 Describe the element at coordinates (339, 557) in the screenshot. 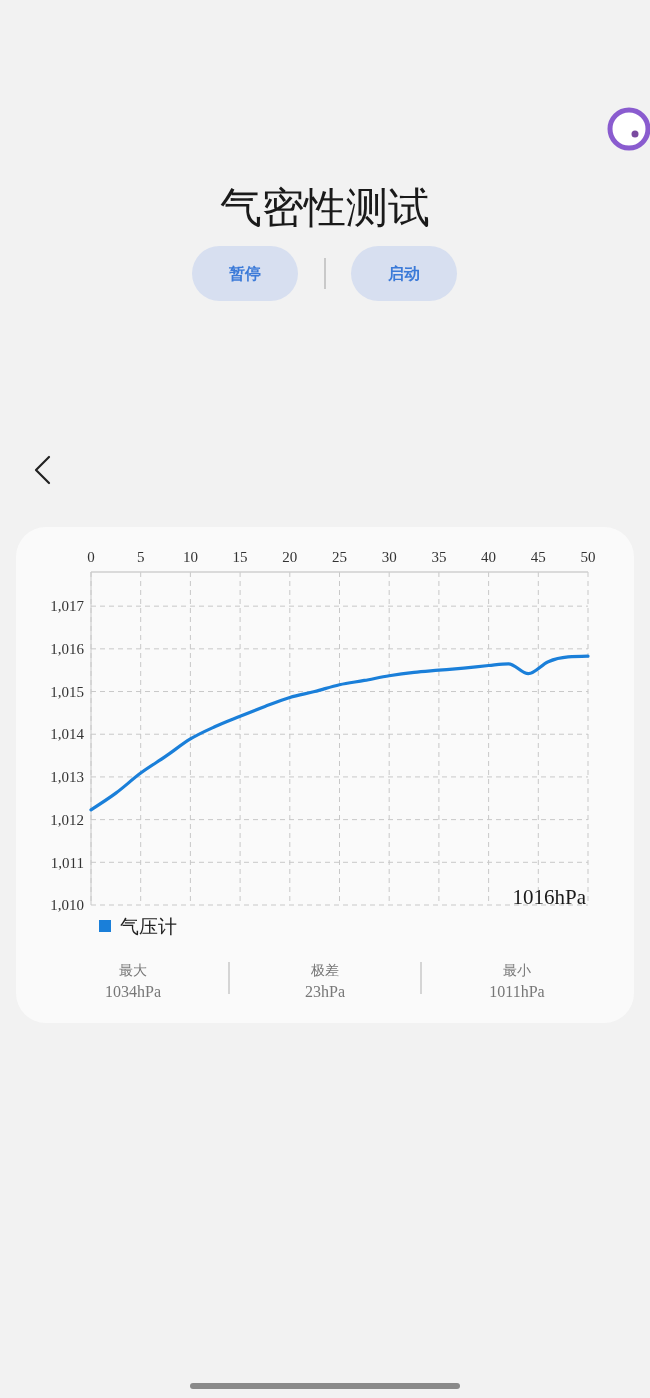

I see `x-tick-label: 25` at that location.